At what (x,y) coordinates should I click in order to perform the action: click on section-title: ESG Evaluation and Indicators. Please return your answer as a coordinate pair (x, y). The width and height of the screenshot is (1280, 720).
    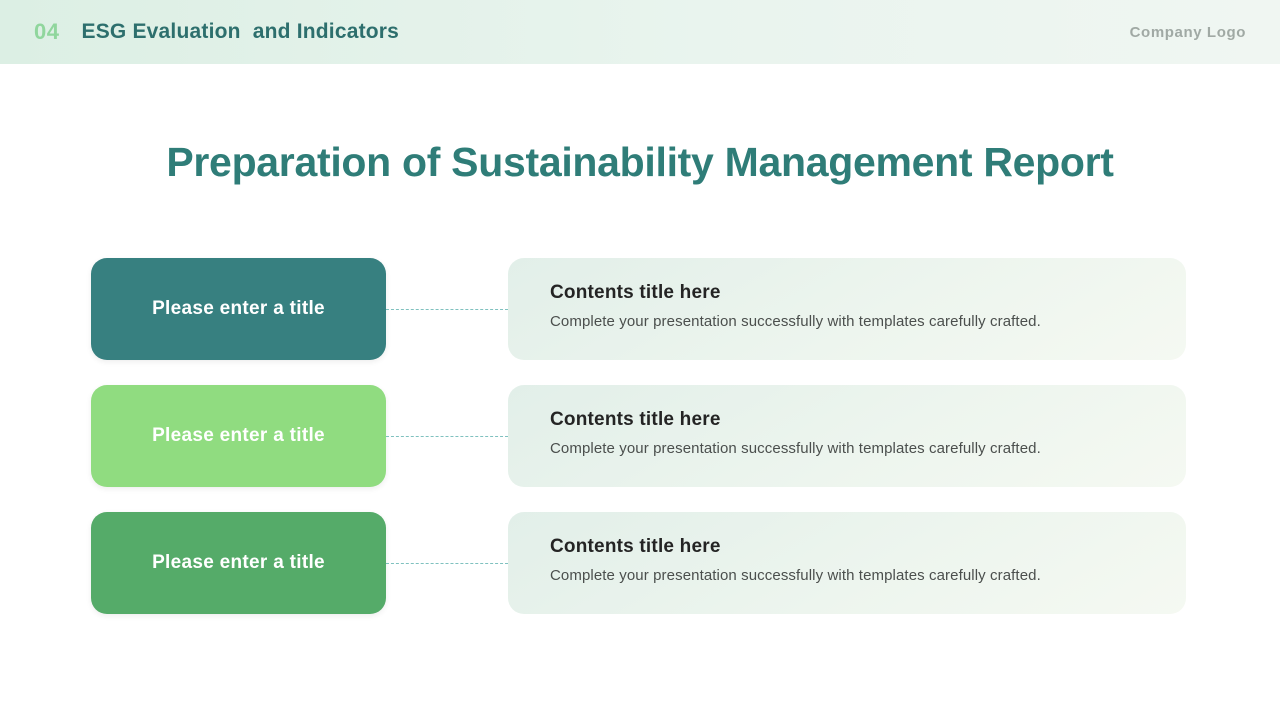
    Looking at the image, I should click on (240, 31).